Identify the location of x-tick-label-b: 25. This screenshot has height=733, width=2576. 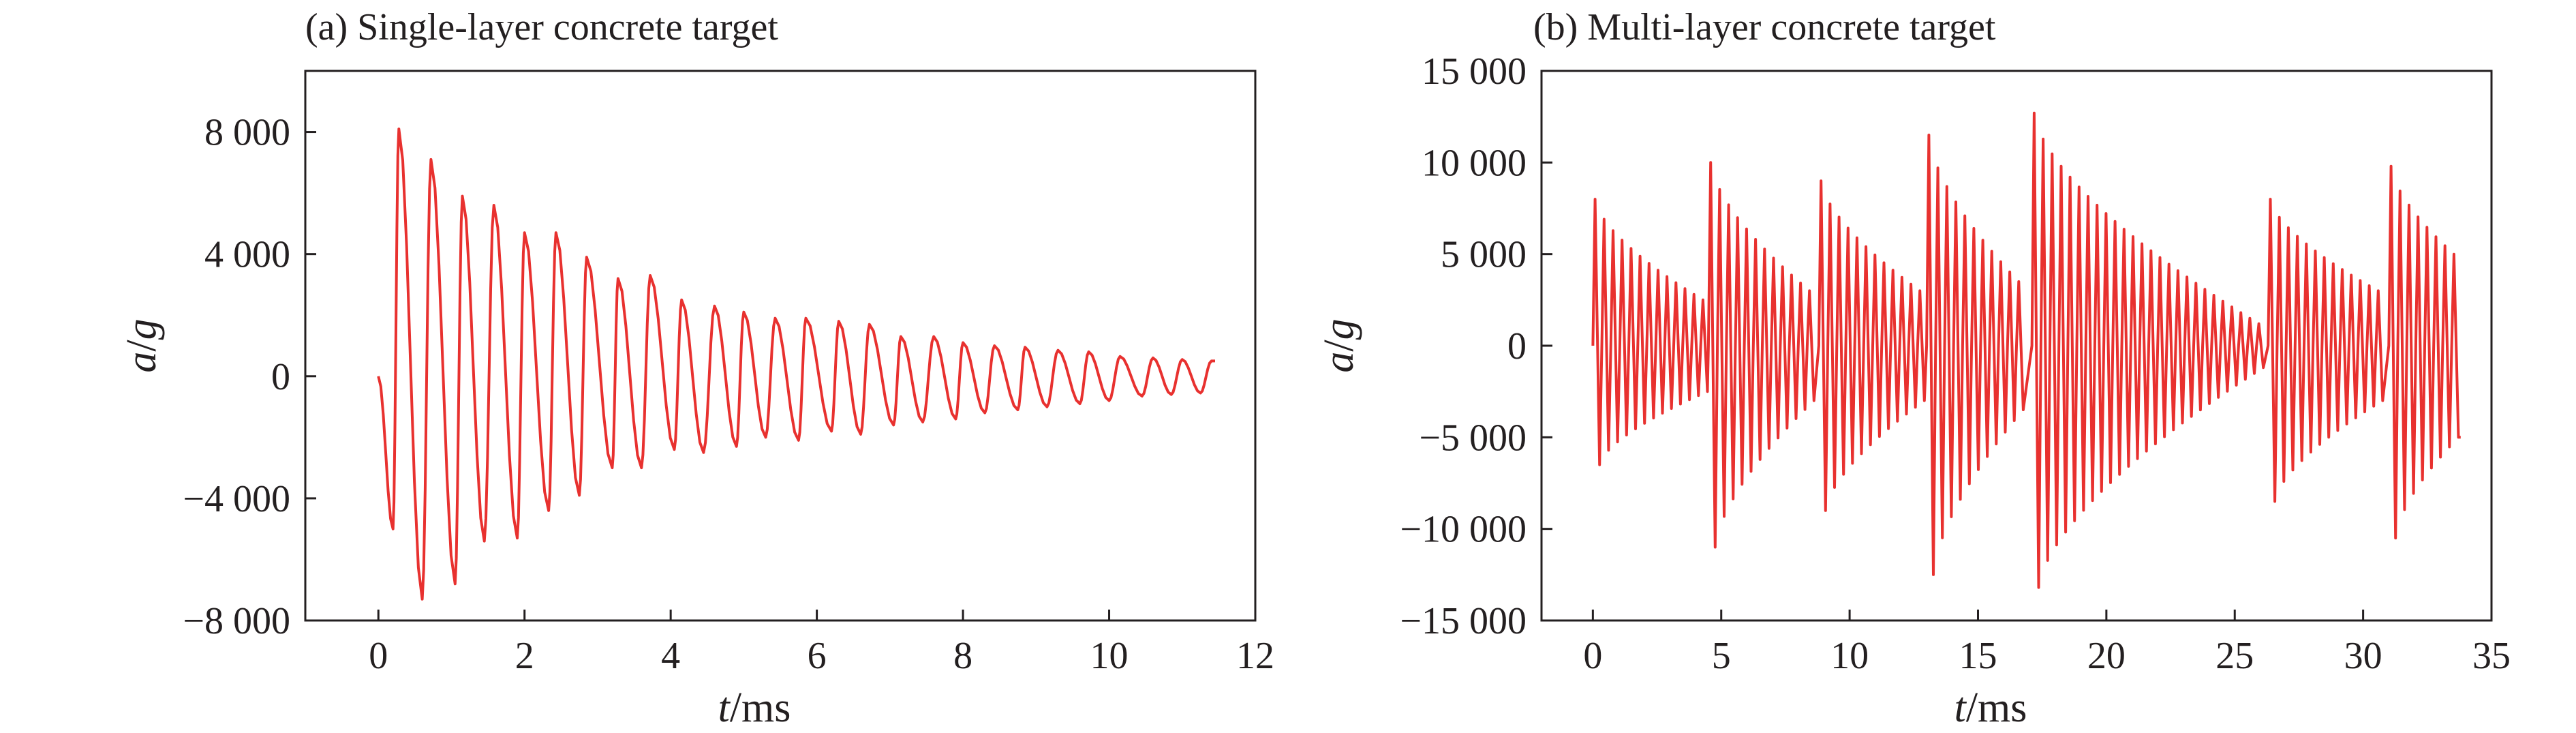
(2234, 656).